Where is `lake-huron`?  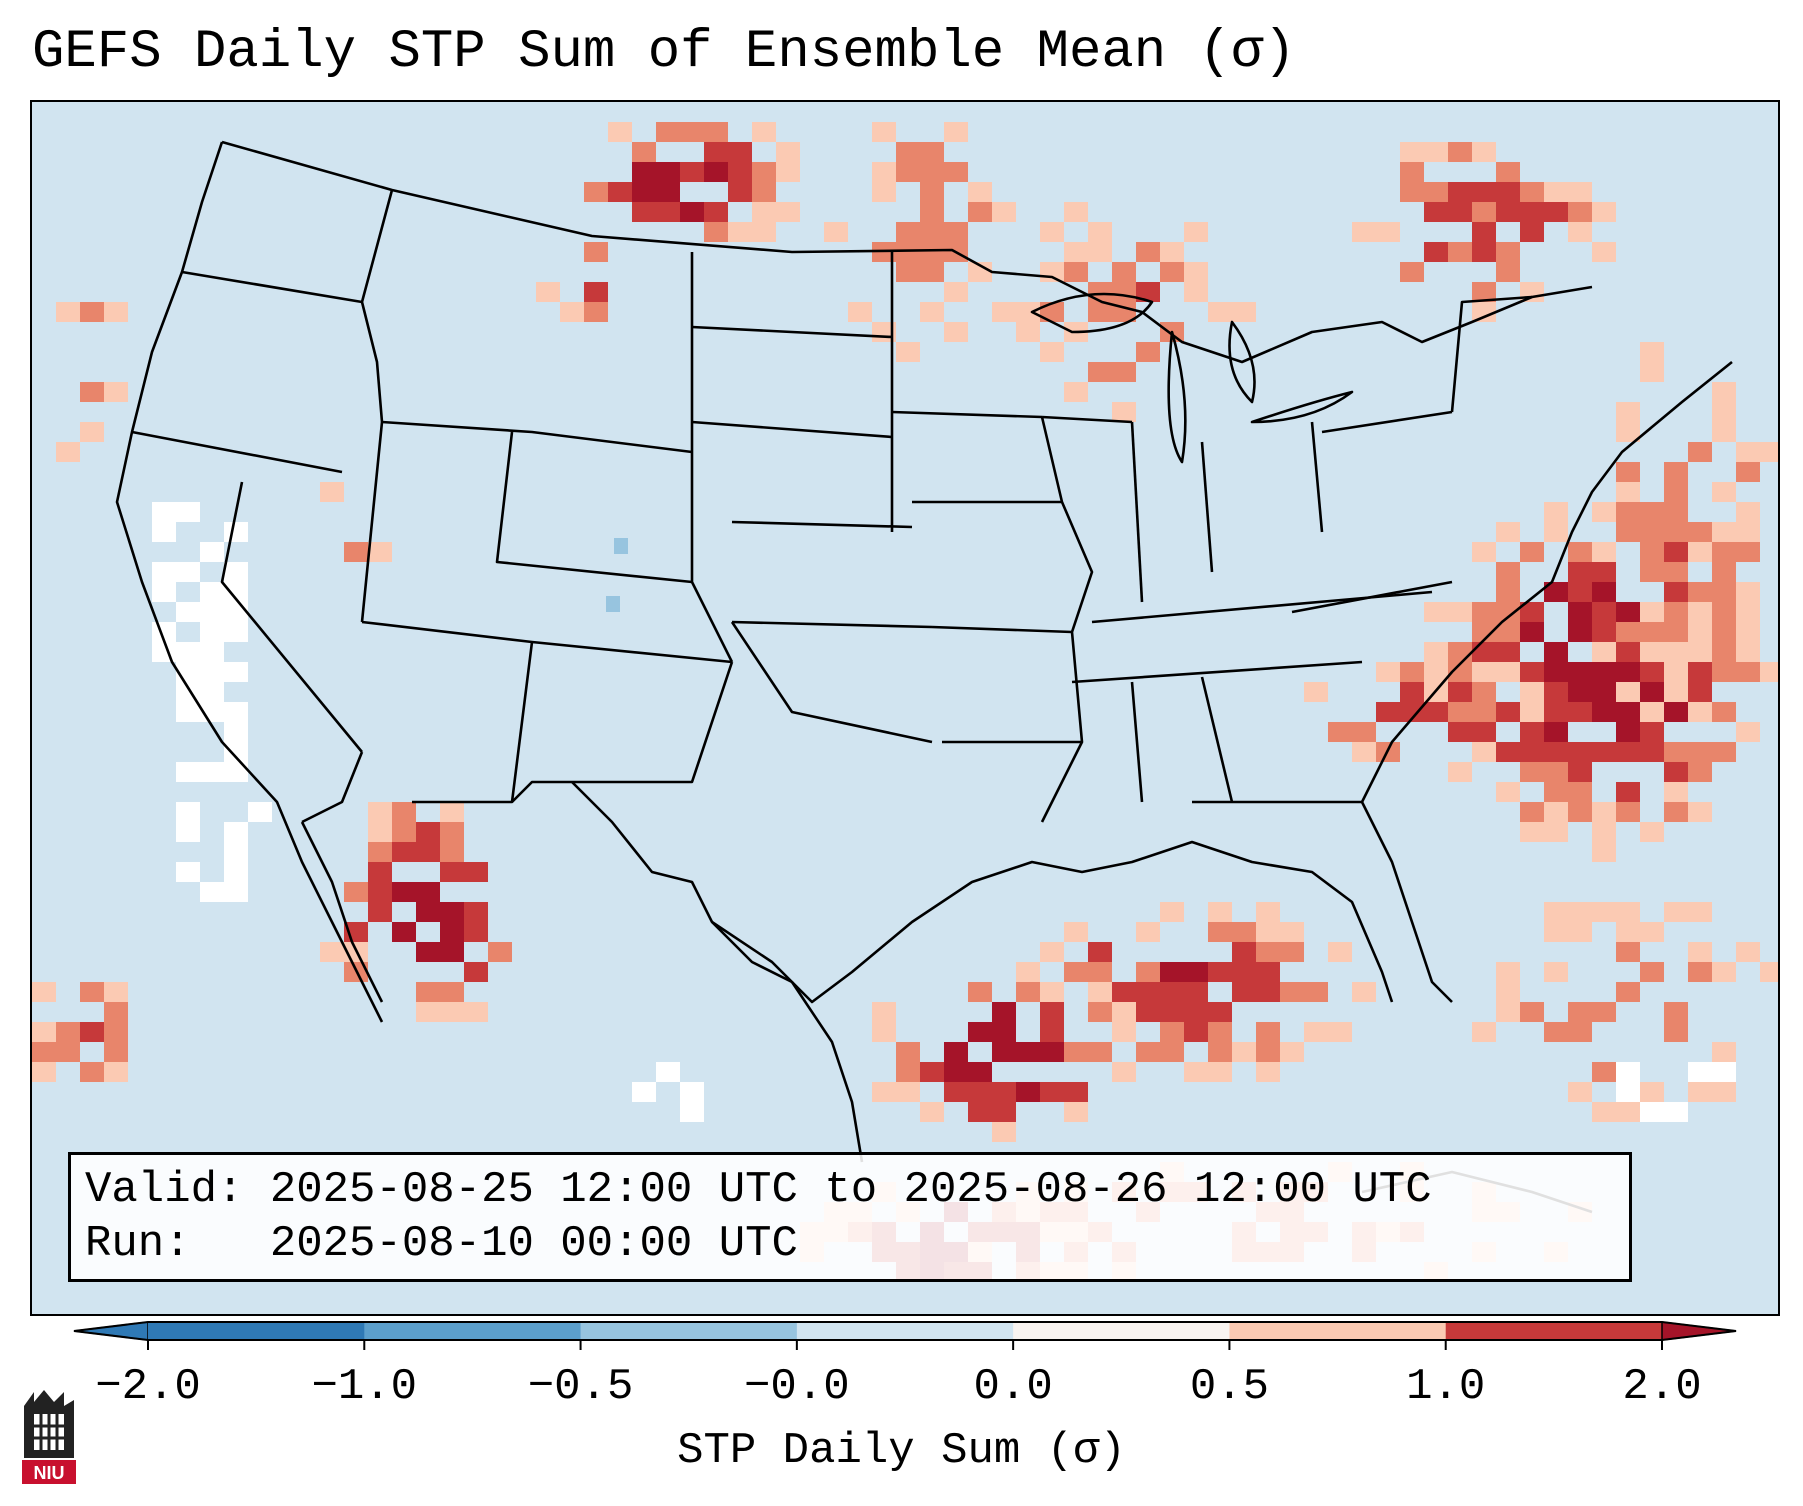
lake-huron is located at coordinates (1242, 362).